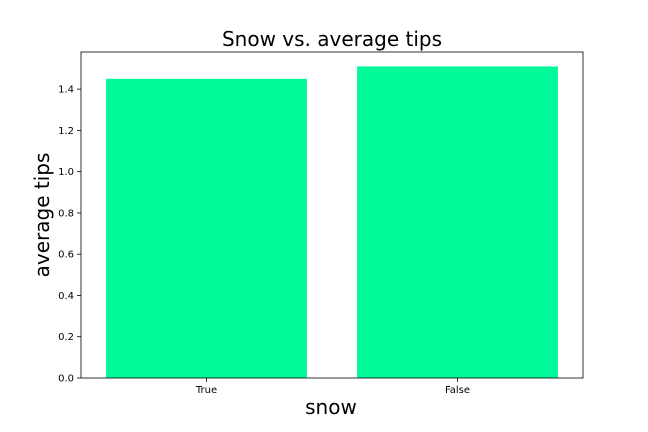  I want to click on x-tick-label: False, so click(457, 390).